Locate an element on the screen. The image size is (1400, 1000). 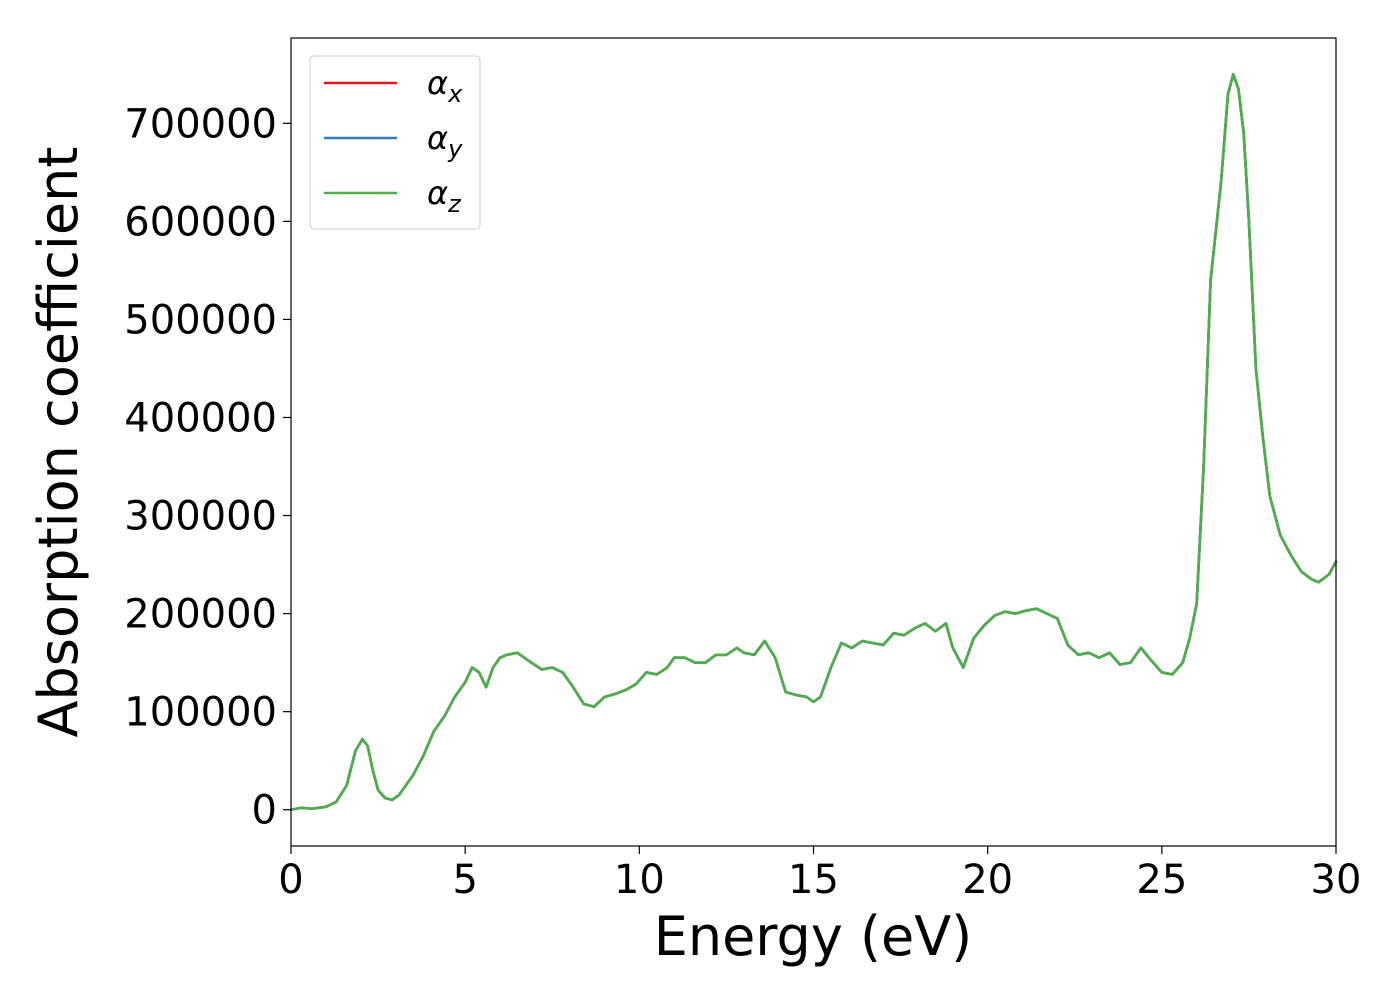
y-tick-label: 0 is located at coordinates (264, 811).